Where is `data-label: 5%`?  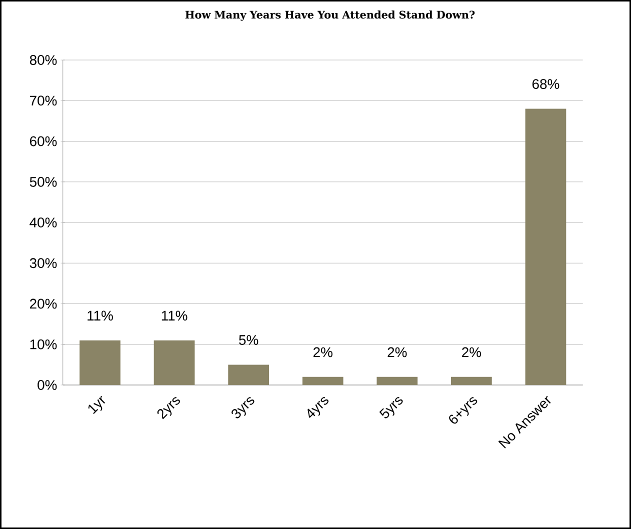
data-label: 5% is located at coordinates (248, 340).